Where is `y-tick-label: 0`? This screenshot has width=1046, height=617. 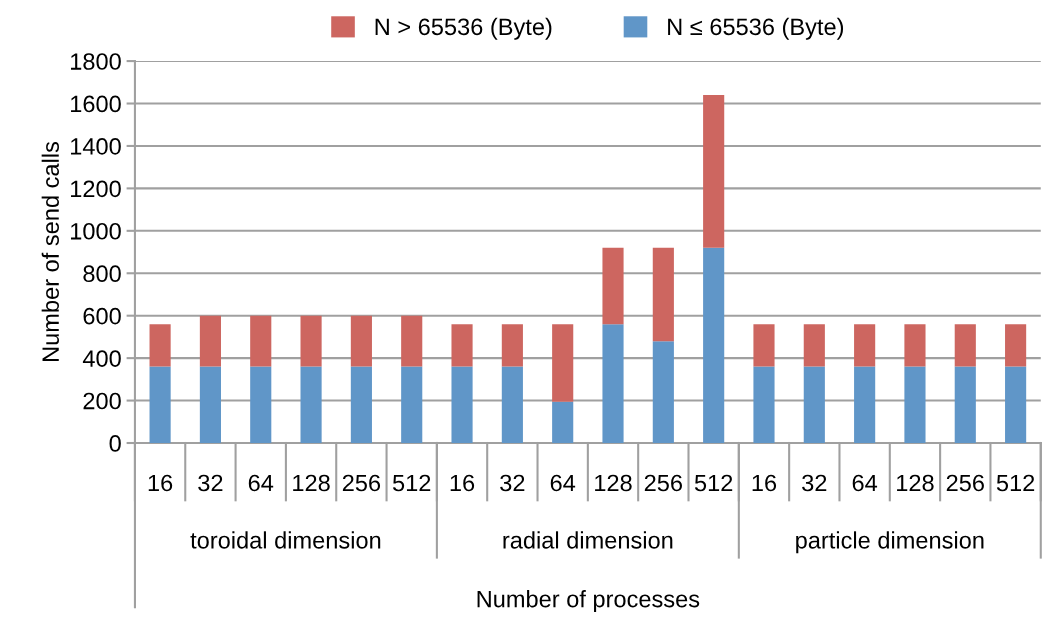 y-tick-label: 0 is located at coordinates (115, 443).